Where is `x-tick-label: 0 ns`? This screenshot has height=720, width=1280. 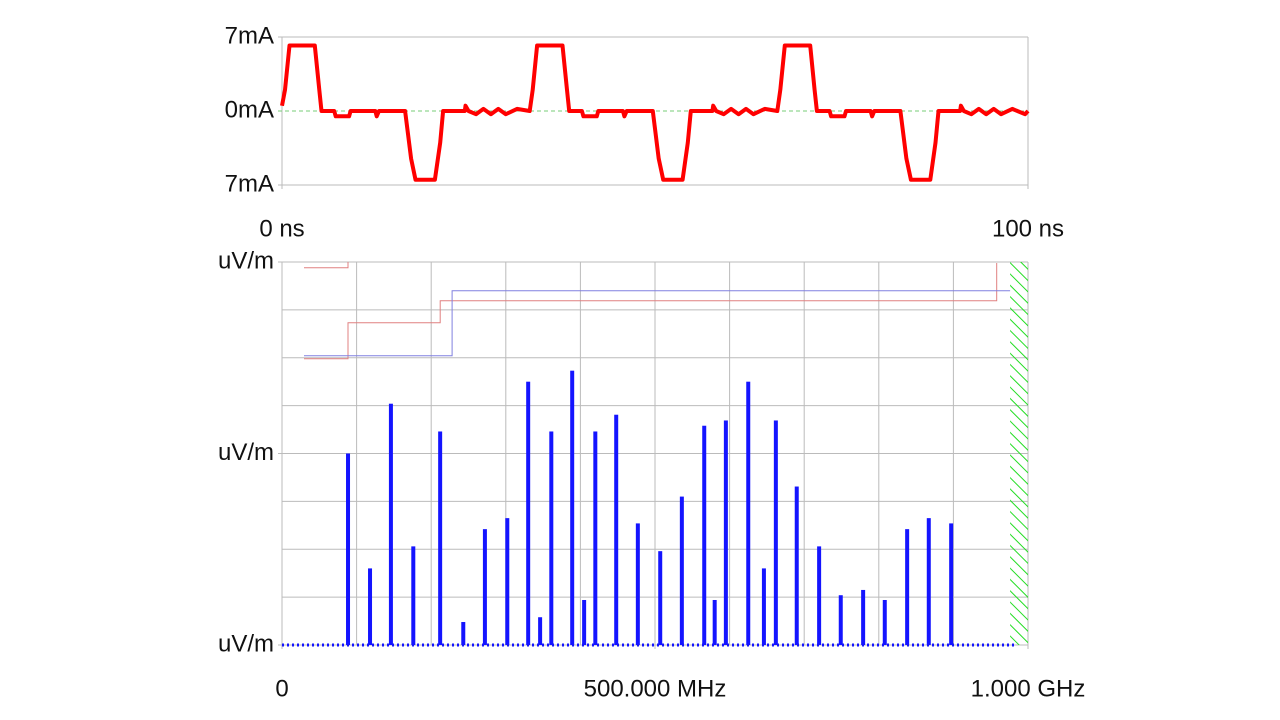 x-tick-label: 0 ns is located at coordinates (281, 228).